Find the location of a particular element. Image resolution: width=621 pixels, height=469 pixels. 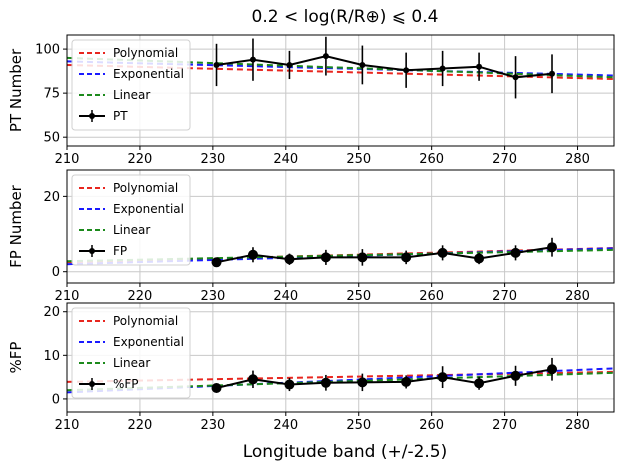

chart-title: 0.2 < log(R/R⊕) ⩽ 0.4 is located at coordinates (345, 17).